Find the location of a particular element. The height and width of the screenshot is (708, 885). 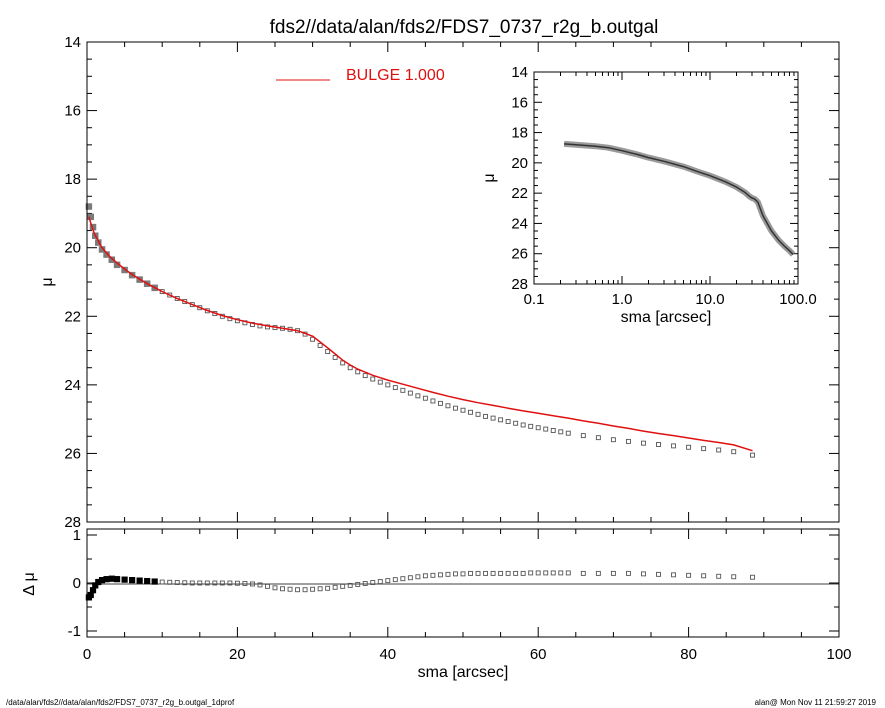

residual-xtick-label: 60 is located at coordinates (538, 654).